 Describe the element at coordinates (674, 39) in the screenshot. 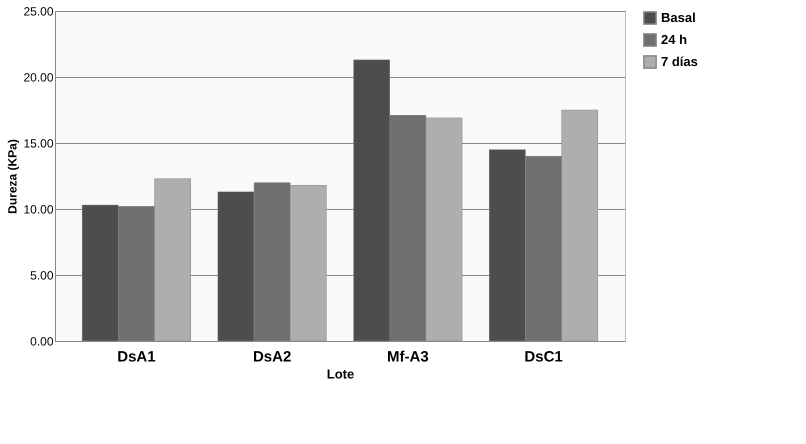

I see `legend-label: 24 h` at that location.